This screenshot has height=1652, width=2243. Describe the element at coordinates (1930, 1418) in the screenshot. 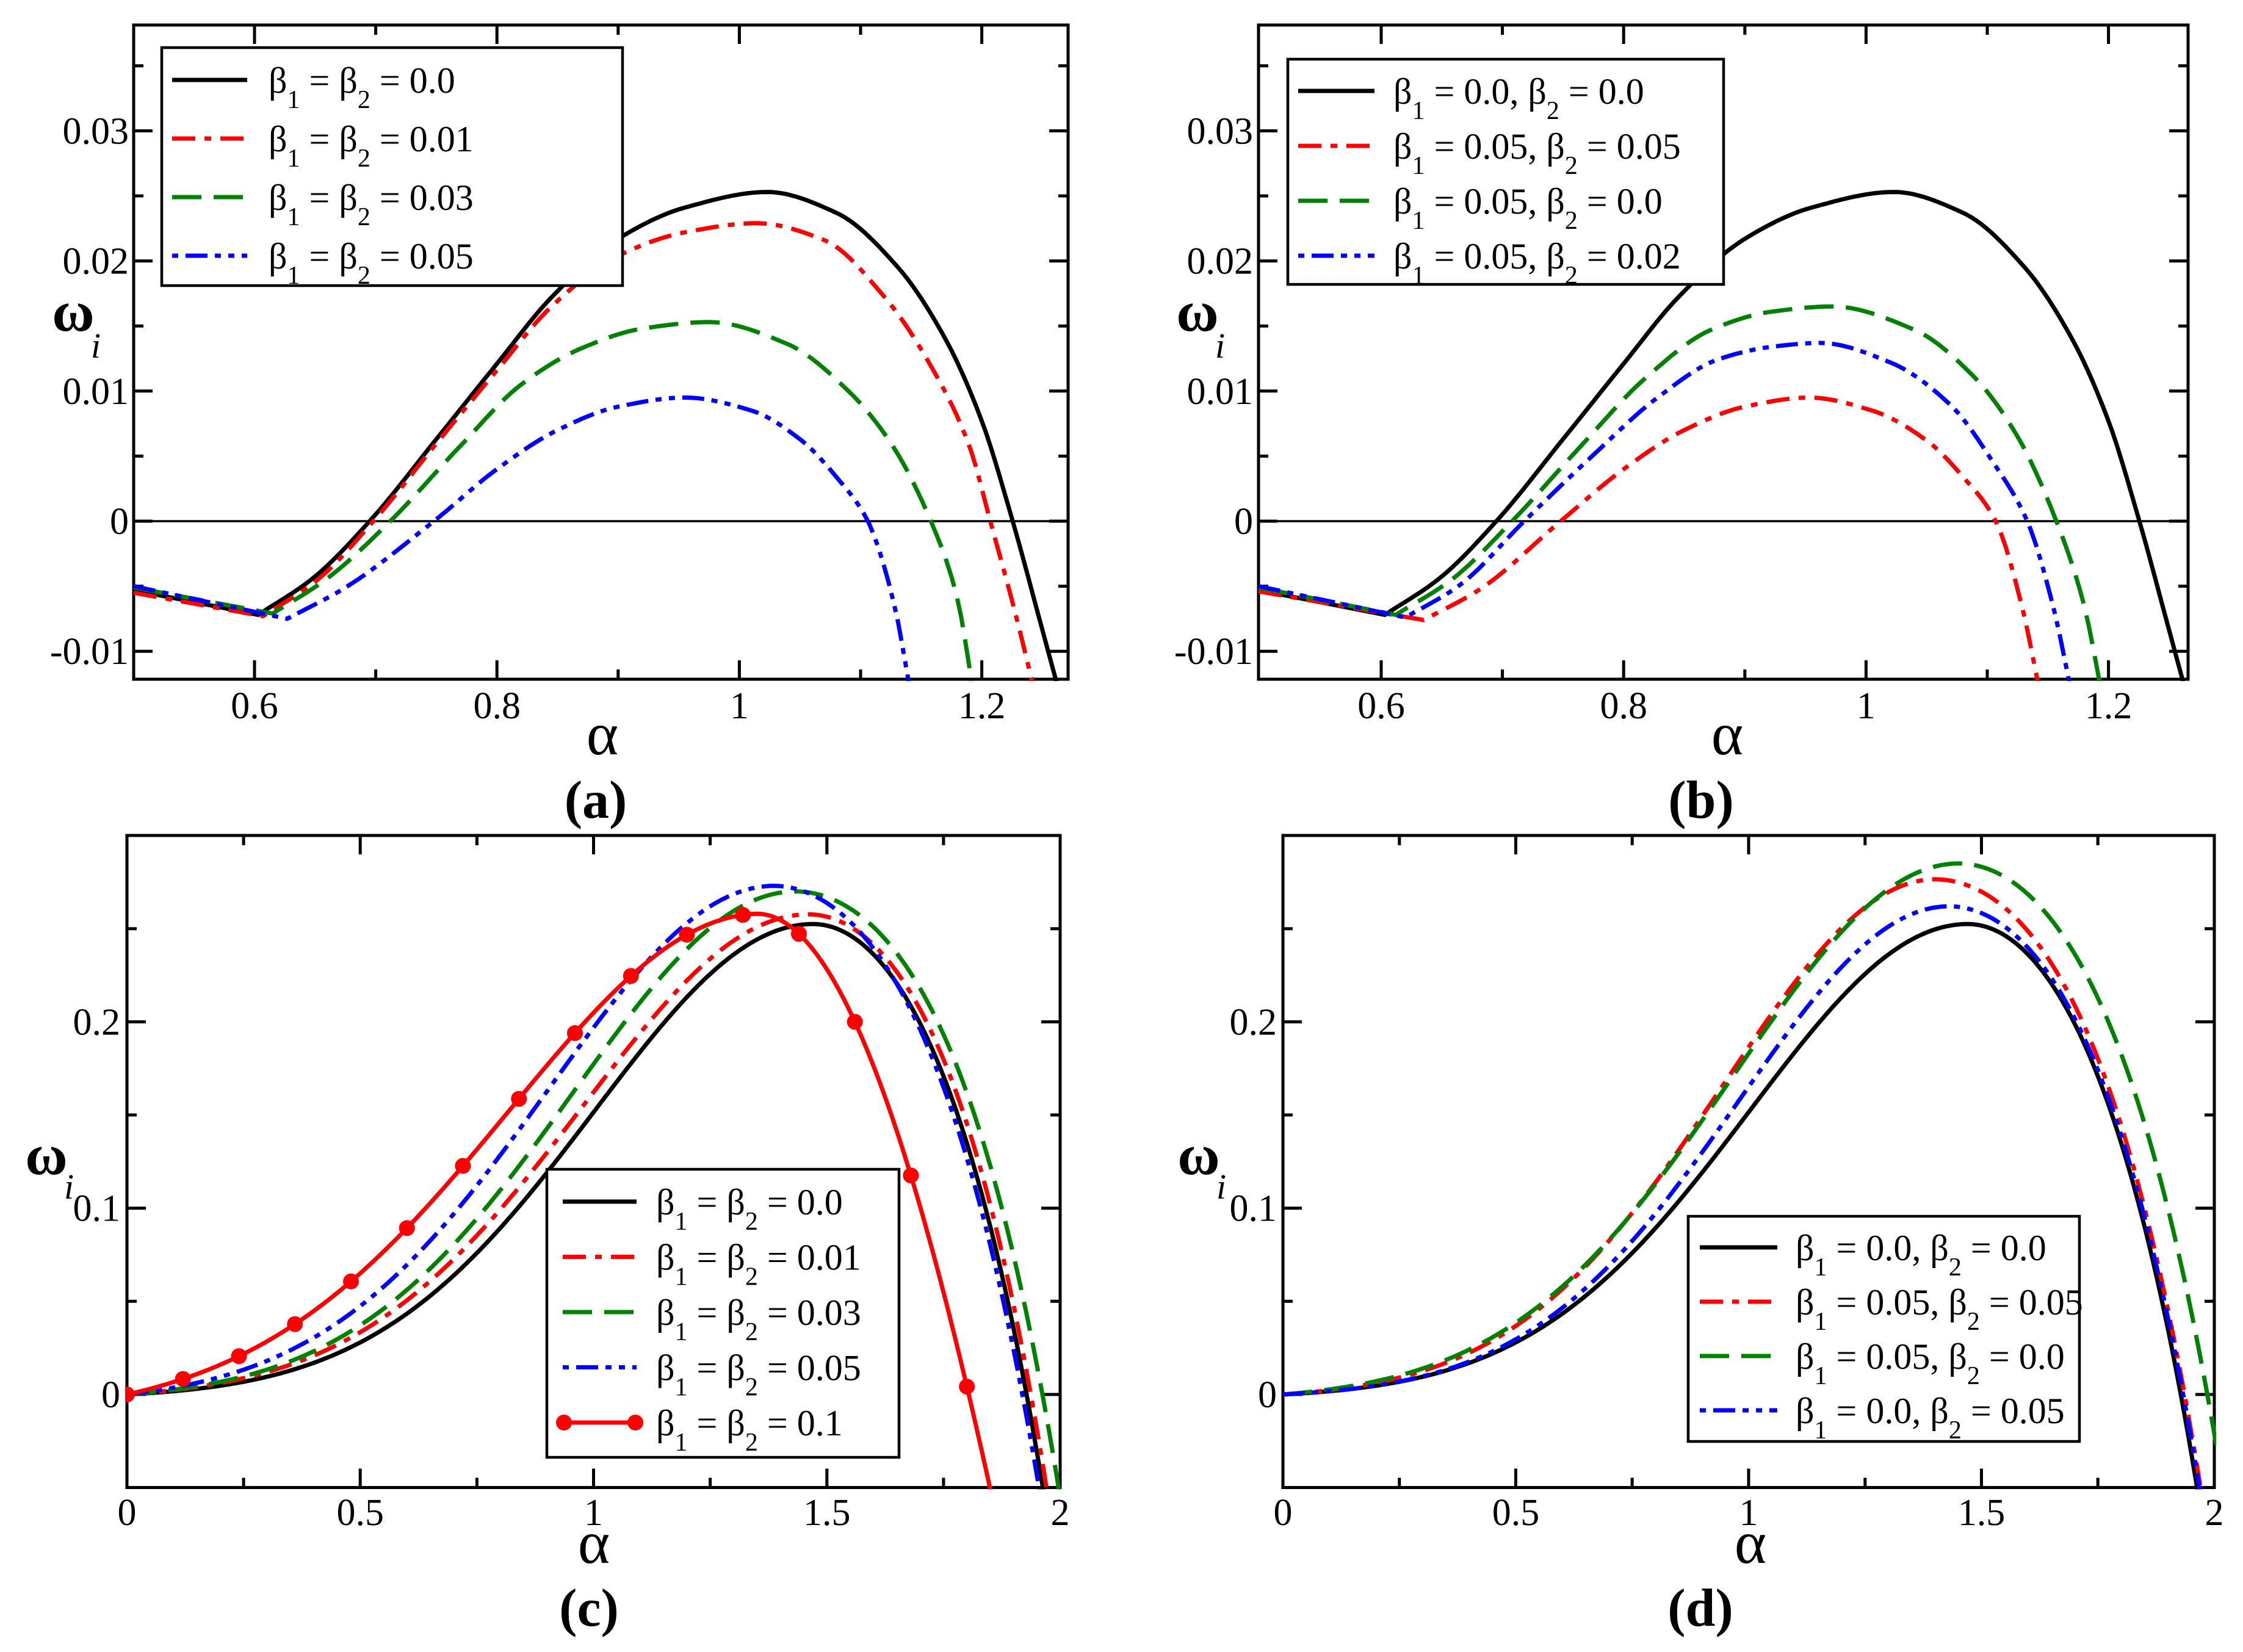

I see `svg-text: β1 = 0.0, β2 = 0.05` at that location.